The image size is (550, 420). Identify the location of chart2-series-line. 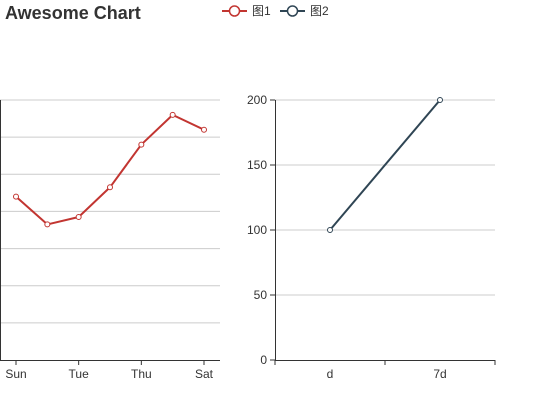
(385, 165).